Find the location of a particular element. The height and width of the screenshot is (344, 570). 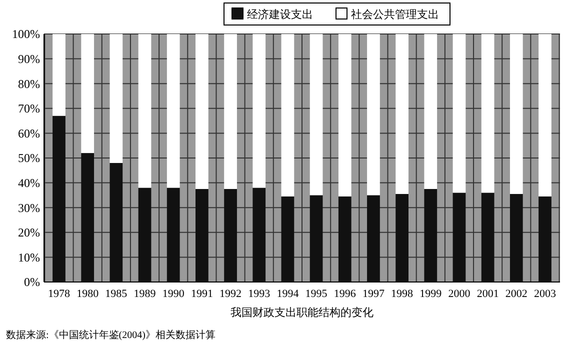

y-tick-label: 40% is located at coordinates (29, 183).